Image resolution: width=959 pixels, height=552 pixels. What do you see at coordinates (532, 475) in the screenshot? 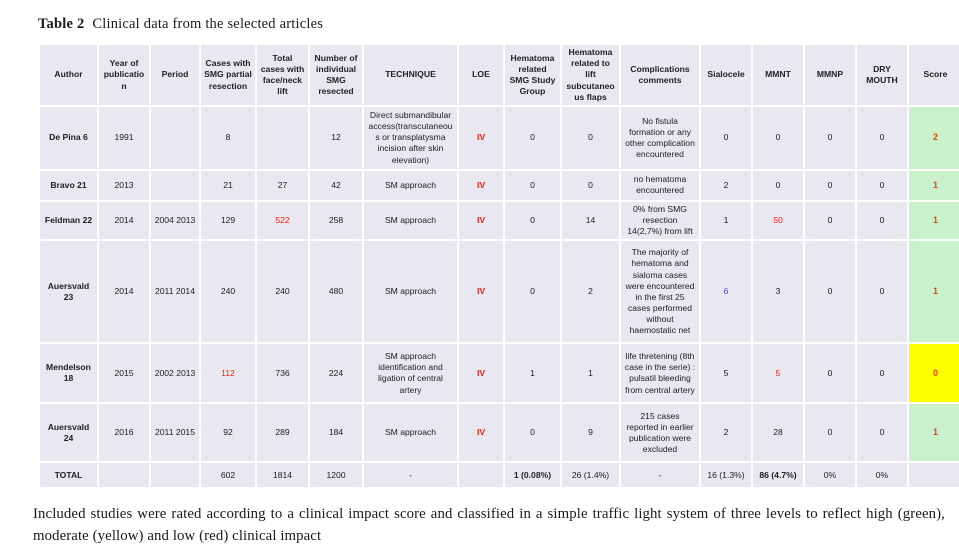
I see `table-cell: 1 (0.08%)` at bounding box center [532, 475].